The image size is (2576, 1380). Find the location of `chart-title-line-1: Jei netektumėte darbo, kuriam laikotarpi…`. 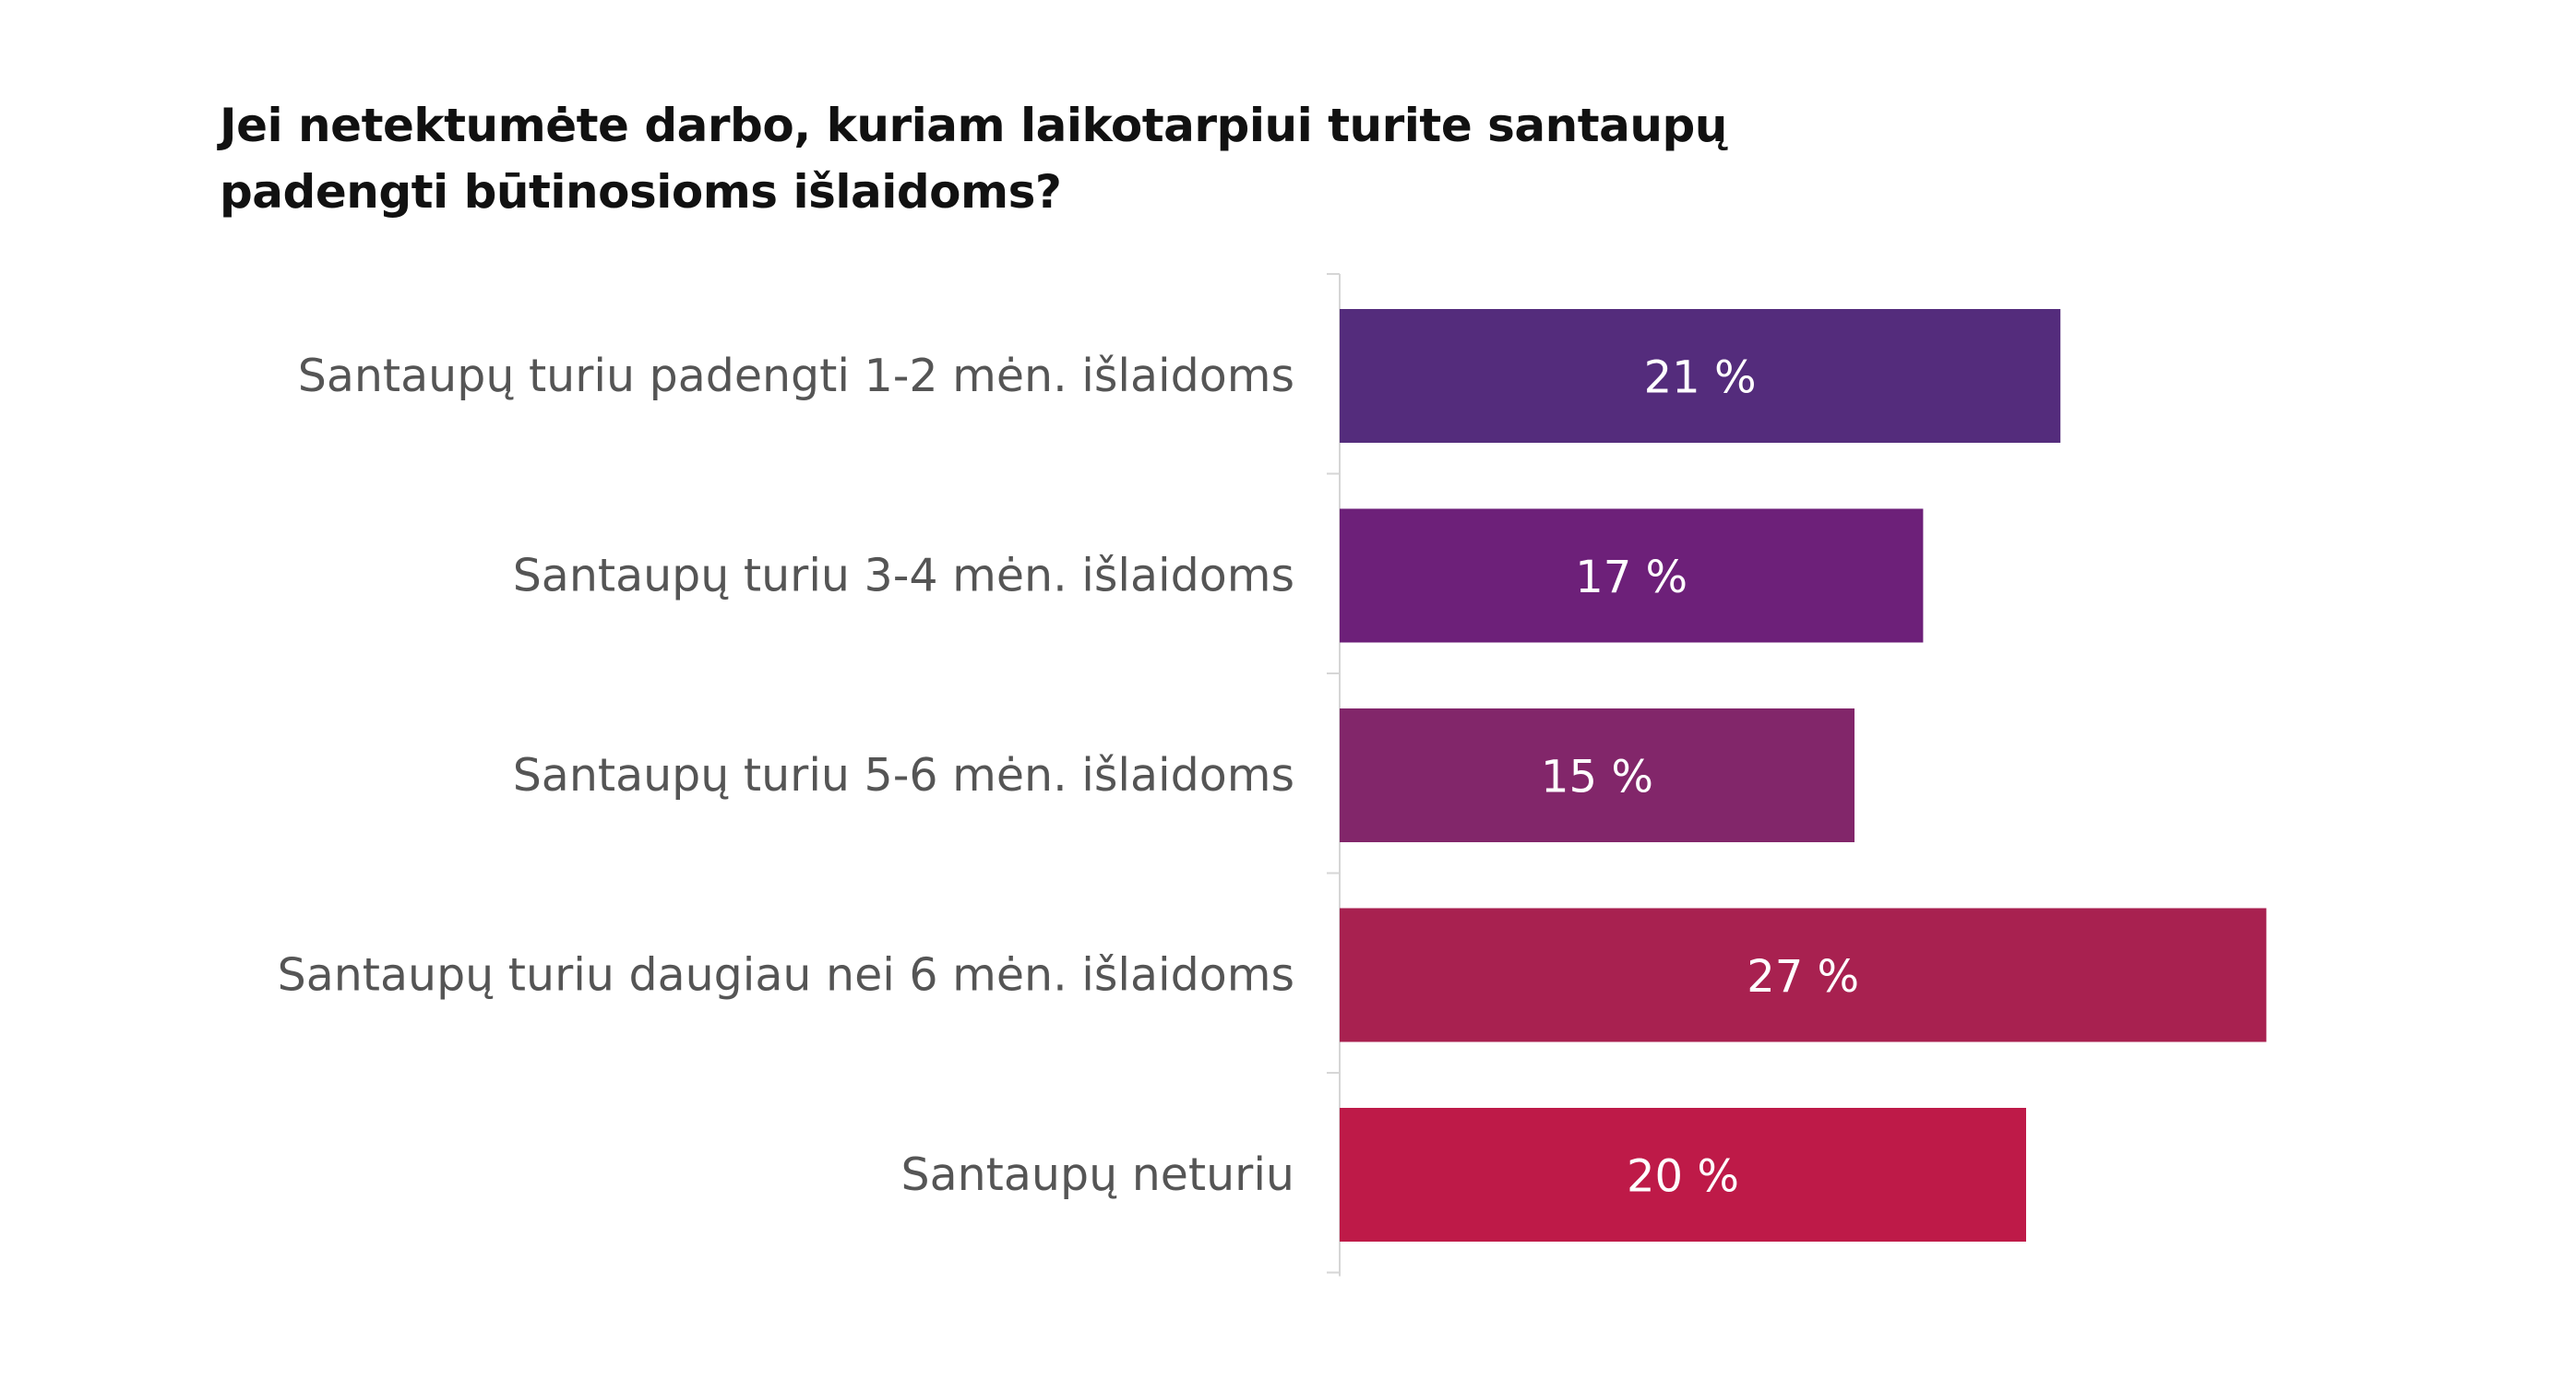

chart-title-line-1: Jei netektumėte darbo, kuriam laikotarpi… is located at coordinates (973, 126).